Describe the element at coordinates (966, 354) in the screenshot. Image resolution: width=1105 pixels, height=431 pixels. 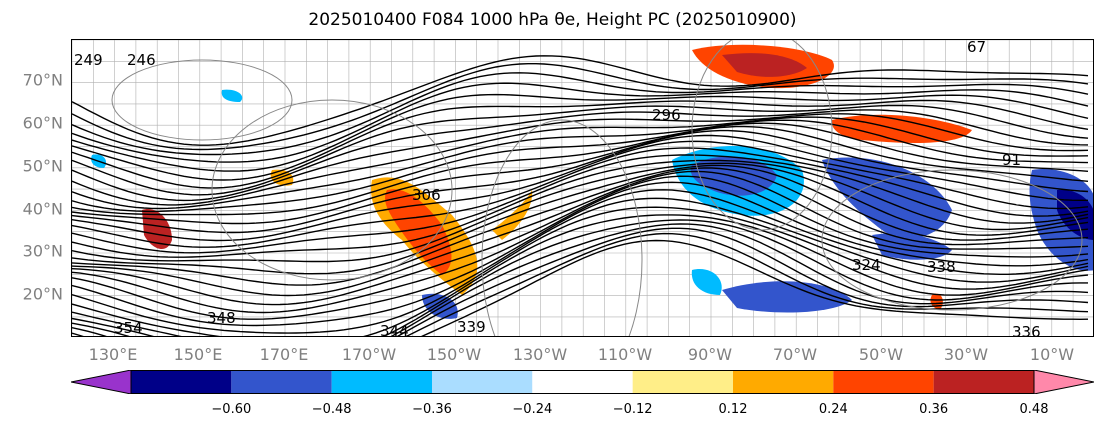
I see `longitude-label: 30°W` at that location.